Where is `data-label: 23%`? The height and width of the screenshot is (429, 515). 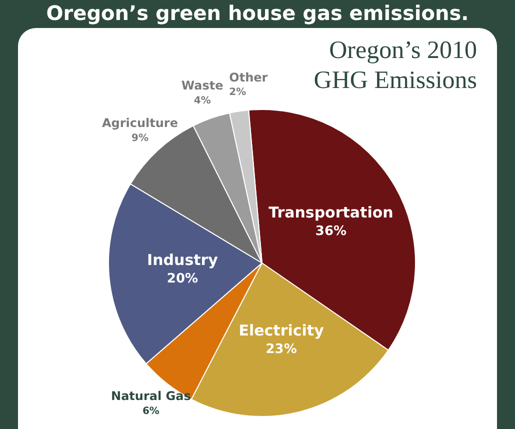 data-label: 23% is located at coordinates (281, 349).